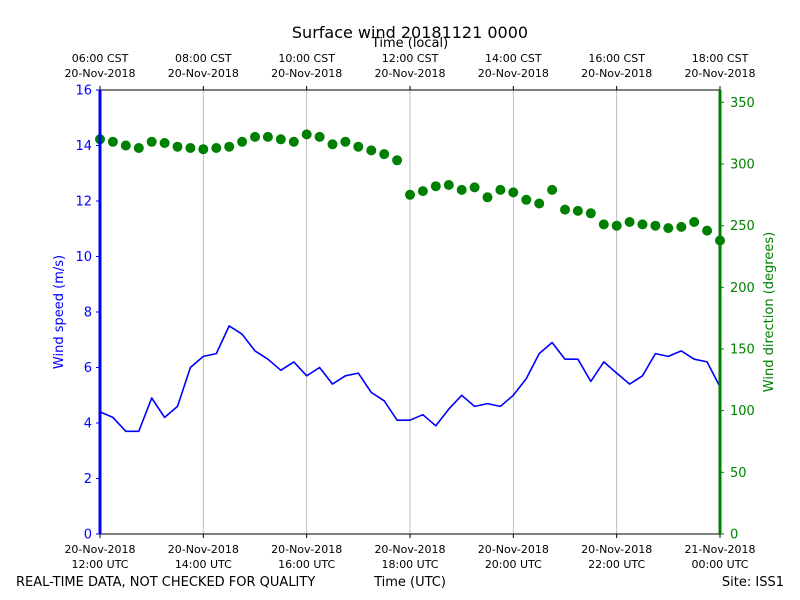 The width and height of the screenshot is (800, 600). What do you see at coordinates (737, 319) in the screenshot?
I see `right-axis-ticks: 0 50 100 150 200 250 300 350` at bounding box center [737, 319].